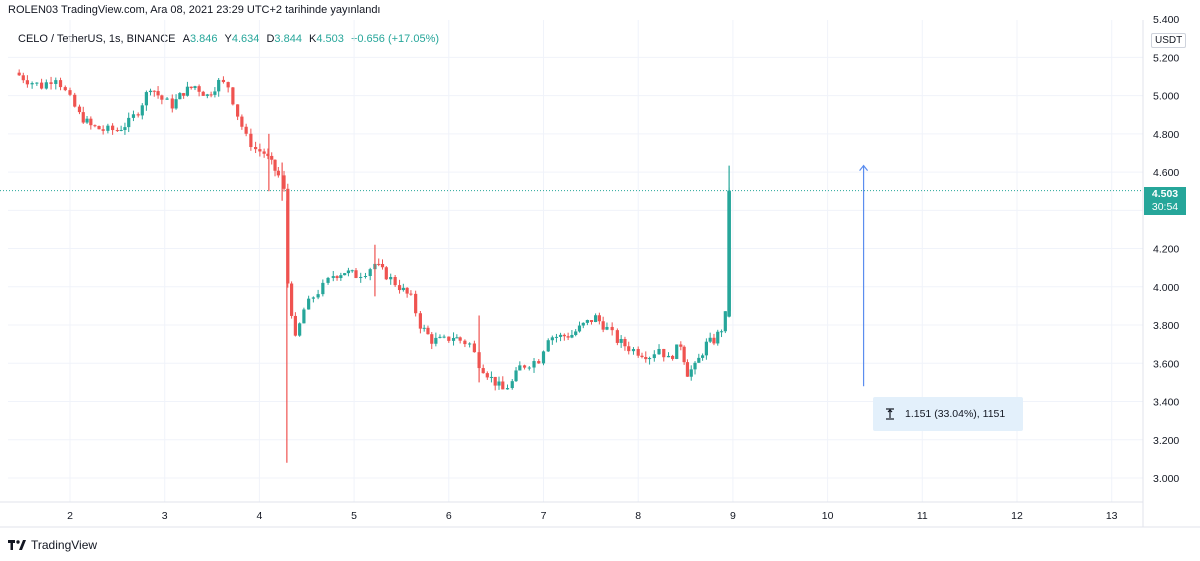 Image resolution: width=1200 pixels, height=561 pixels. Describe the element at coordinates (922, 516) in the screenshot. I see `time-tick-label: 11` at that location.